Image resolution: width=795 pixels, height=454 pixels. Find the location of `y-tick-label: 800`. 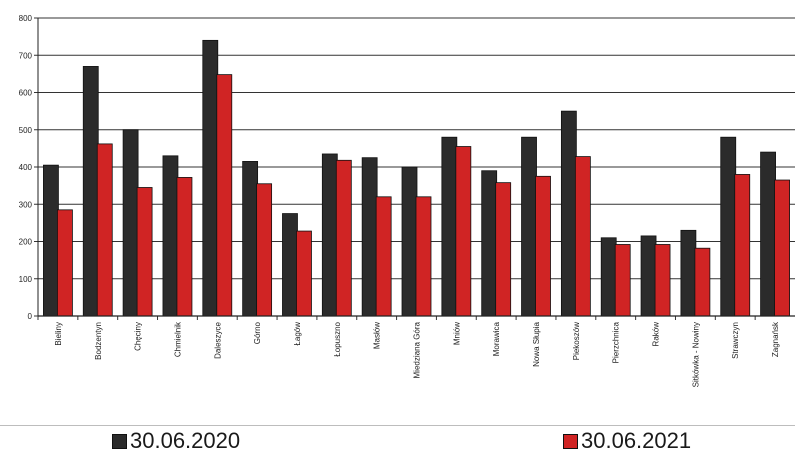

y-tick-label: 800 is located at coordinates (26, 18).